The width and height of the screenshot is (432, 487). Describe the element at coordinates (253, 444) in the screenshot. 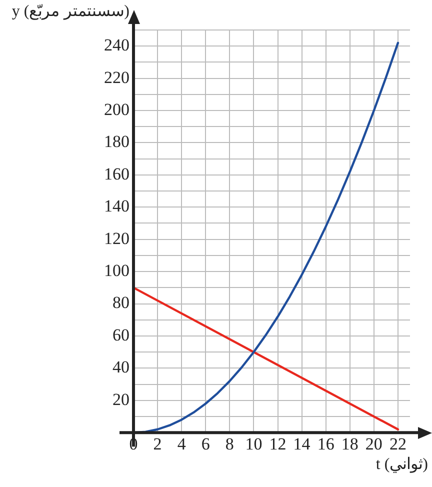

I see `x-tick-label: 10` at that location.